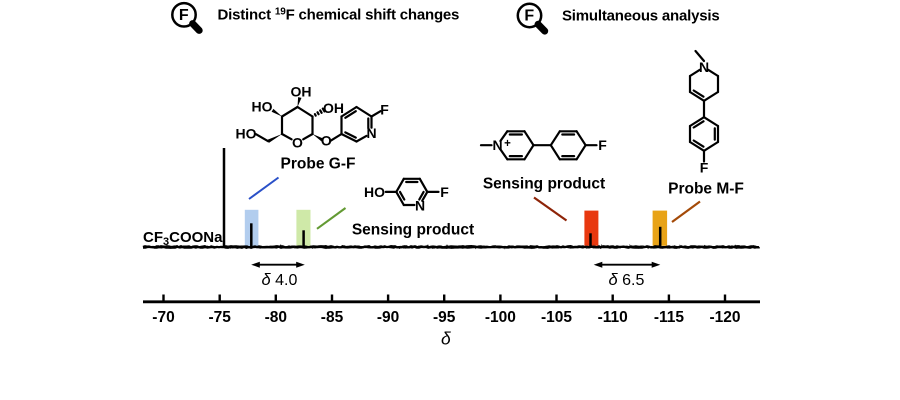  Describe the element at coordinates (276, 317) in the screenshot. I see `svg-text: -80` at that location.